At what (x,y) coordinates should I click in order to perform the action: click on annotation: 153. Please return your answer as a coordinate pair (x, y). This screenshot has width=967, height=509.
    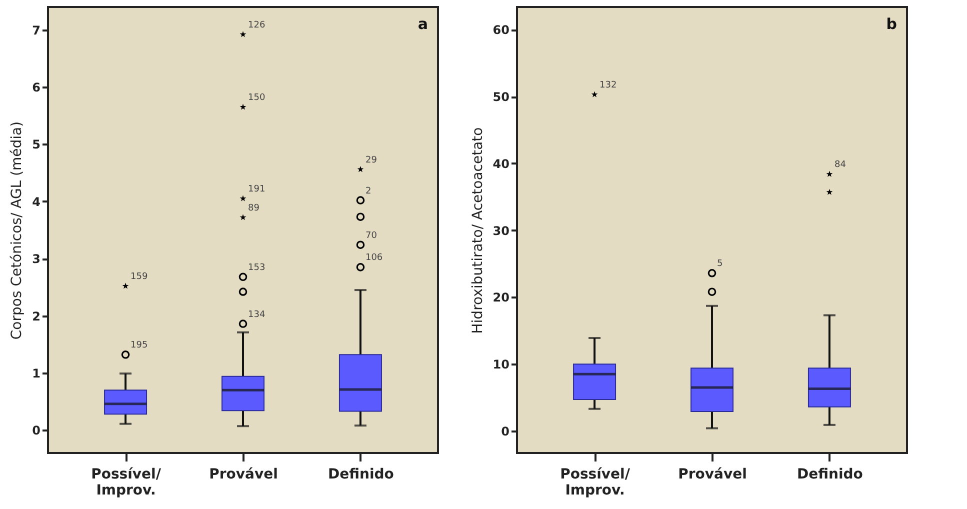
    Looking at the image, I should click on (257, 267).